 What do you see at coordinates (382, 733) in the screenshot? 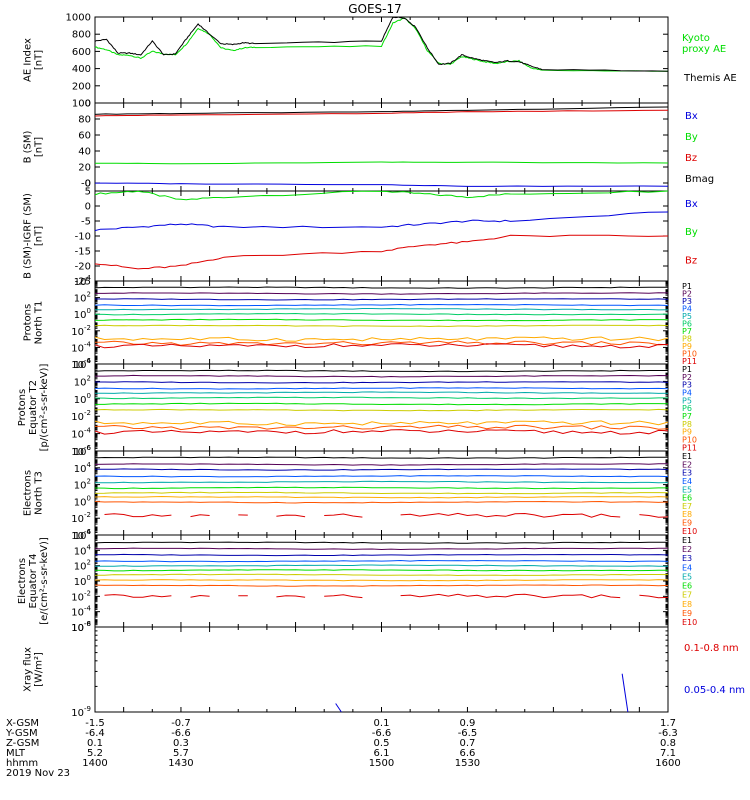
I see `x-axis-row-value: -6.6` at bounding box center [382, 733].